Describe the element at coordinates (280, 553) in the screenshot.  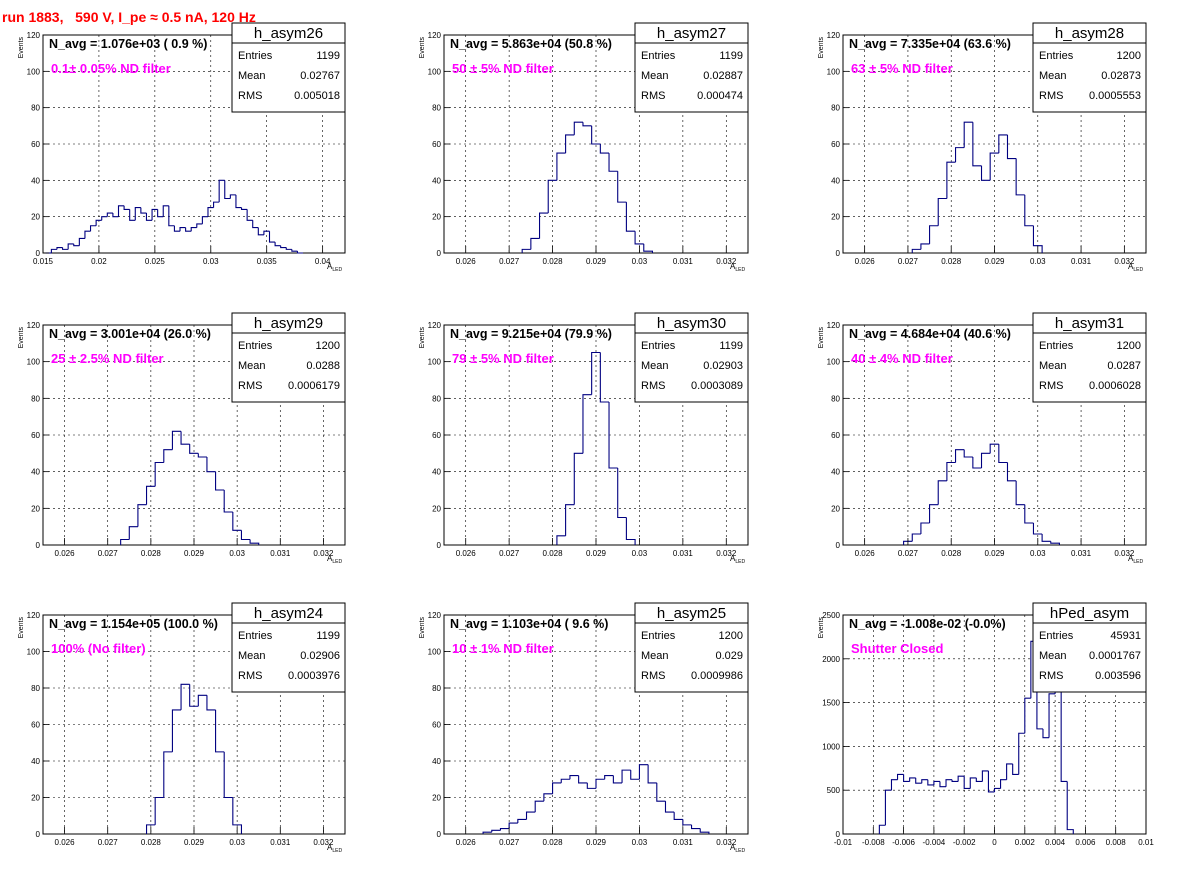
I see `x-tick-label: 0.031` at that location.